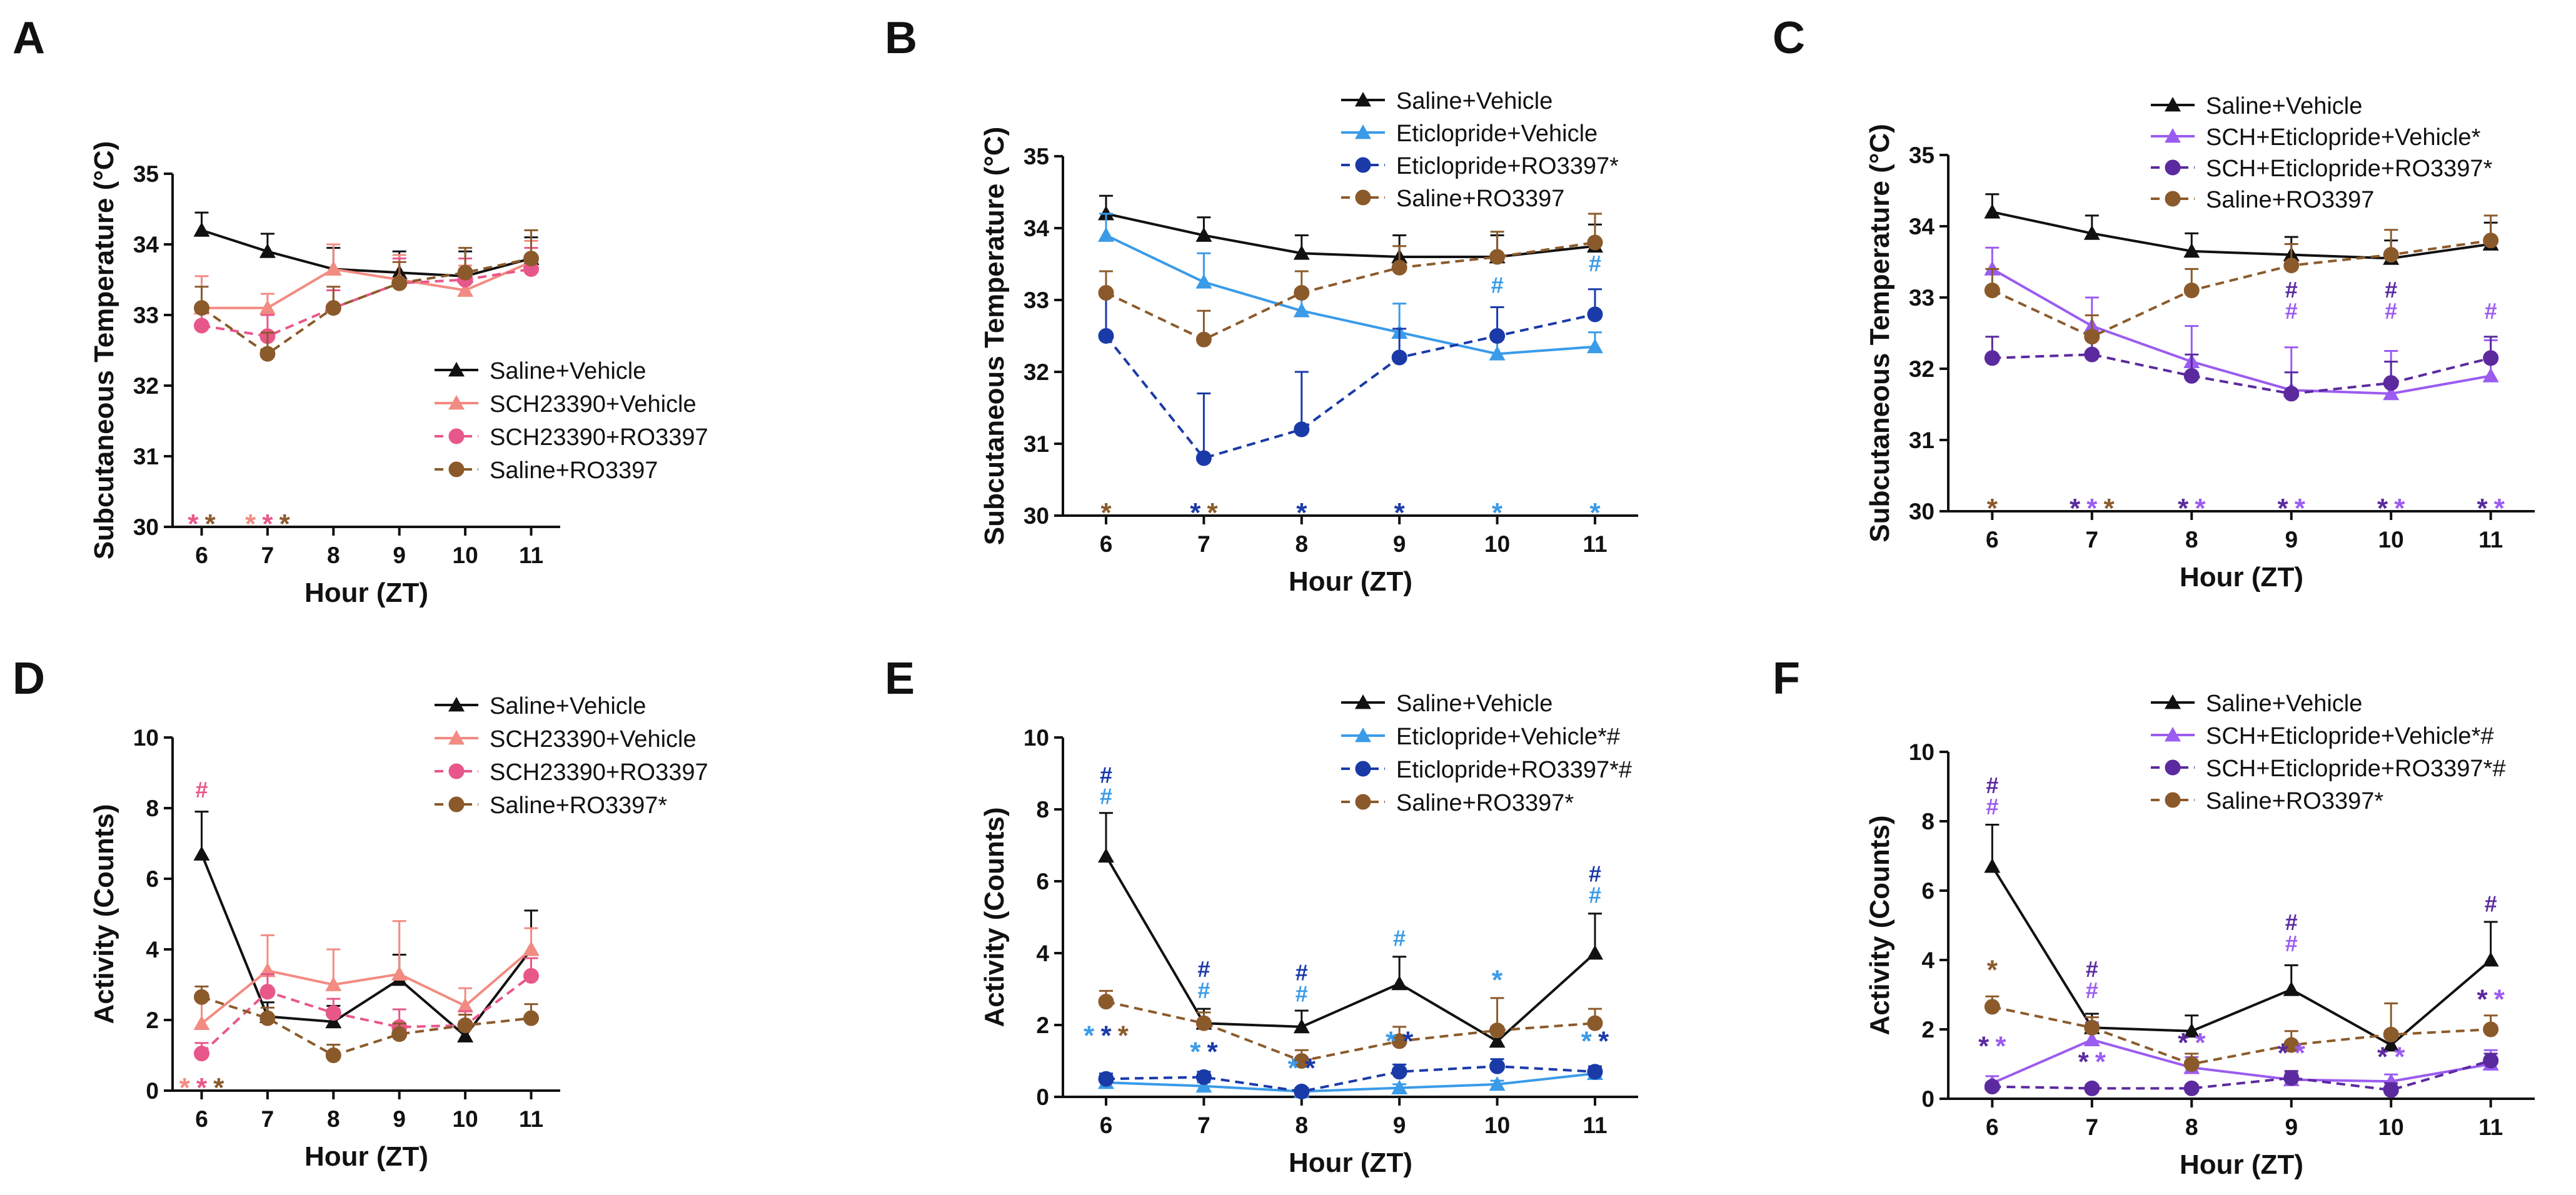 Image resolution: width=2576 pixels, height=1195 pixels. Describe the element at coordinates (1879, 333) in the screenshot. I see `y-axis-label: Subcutaneous Temperature (°C)` at that location.